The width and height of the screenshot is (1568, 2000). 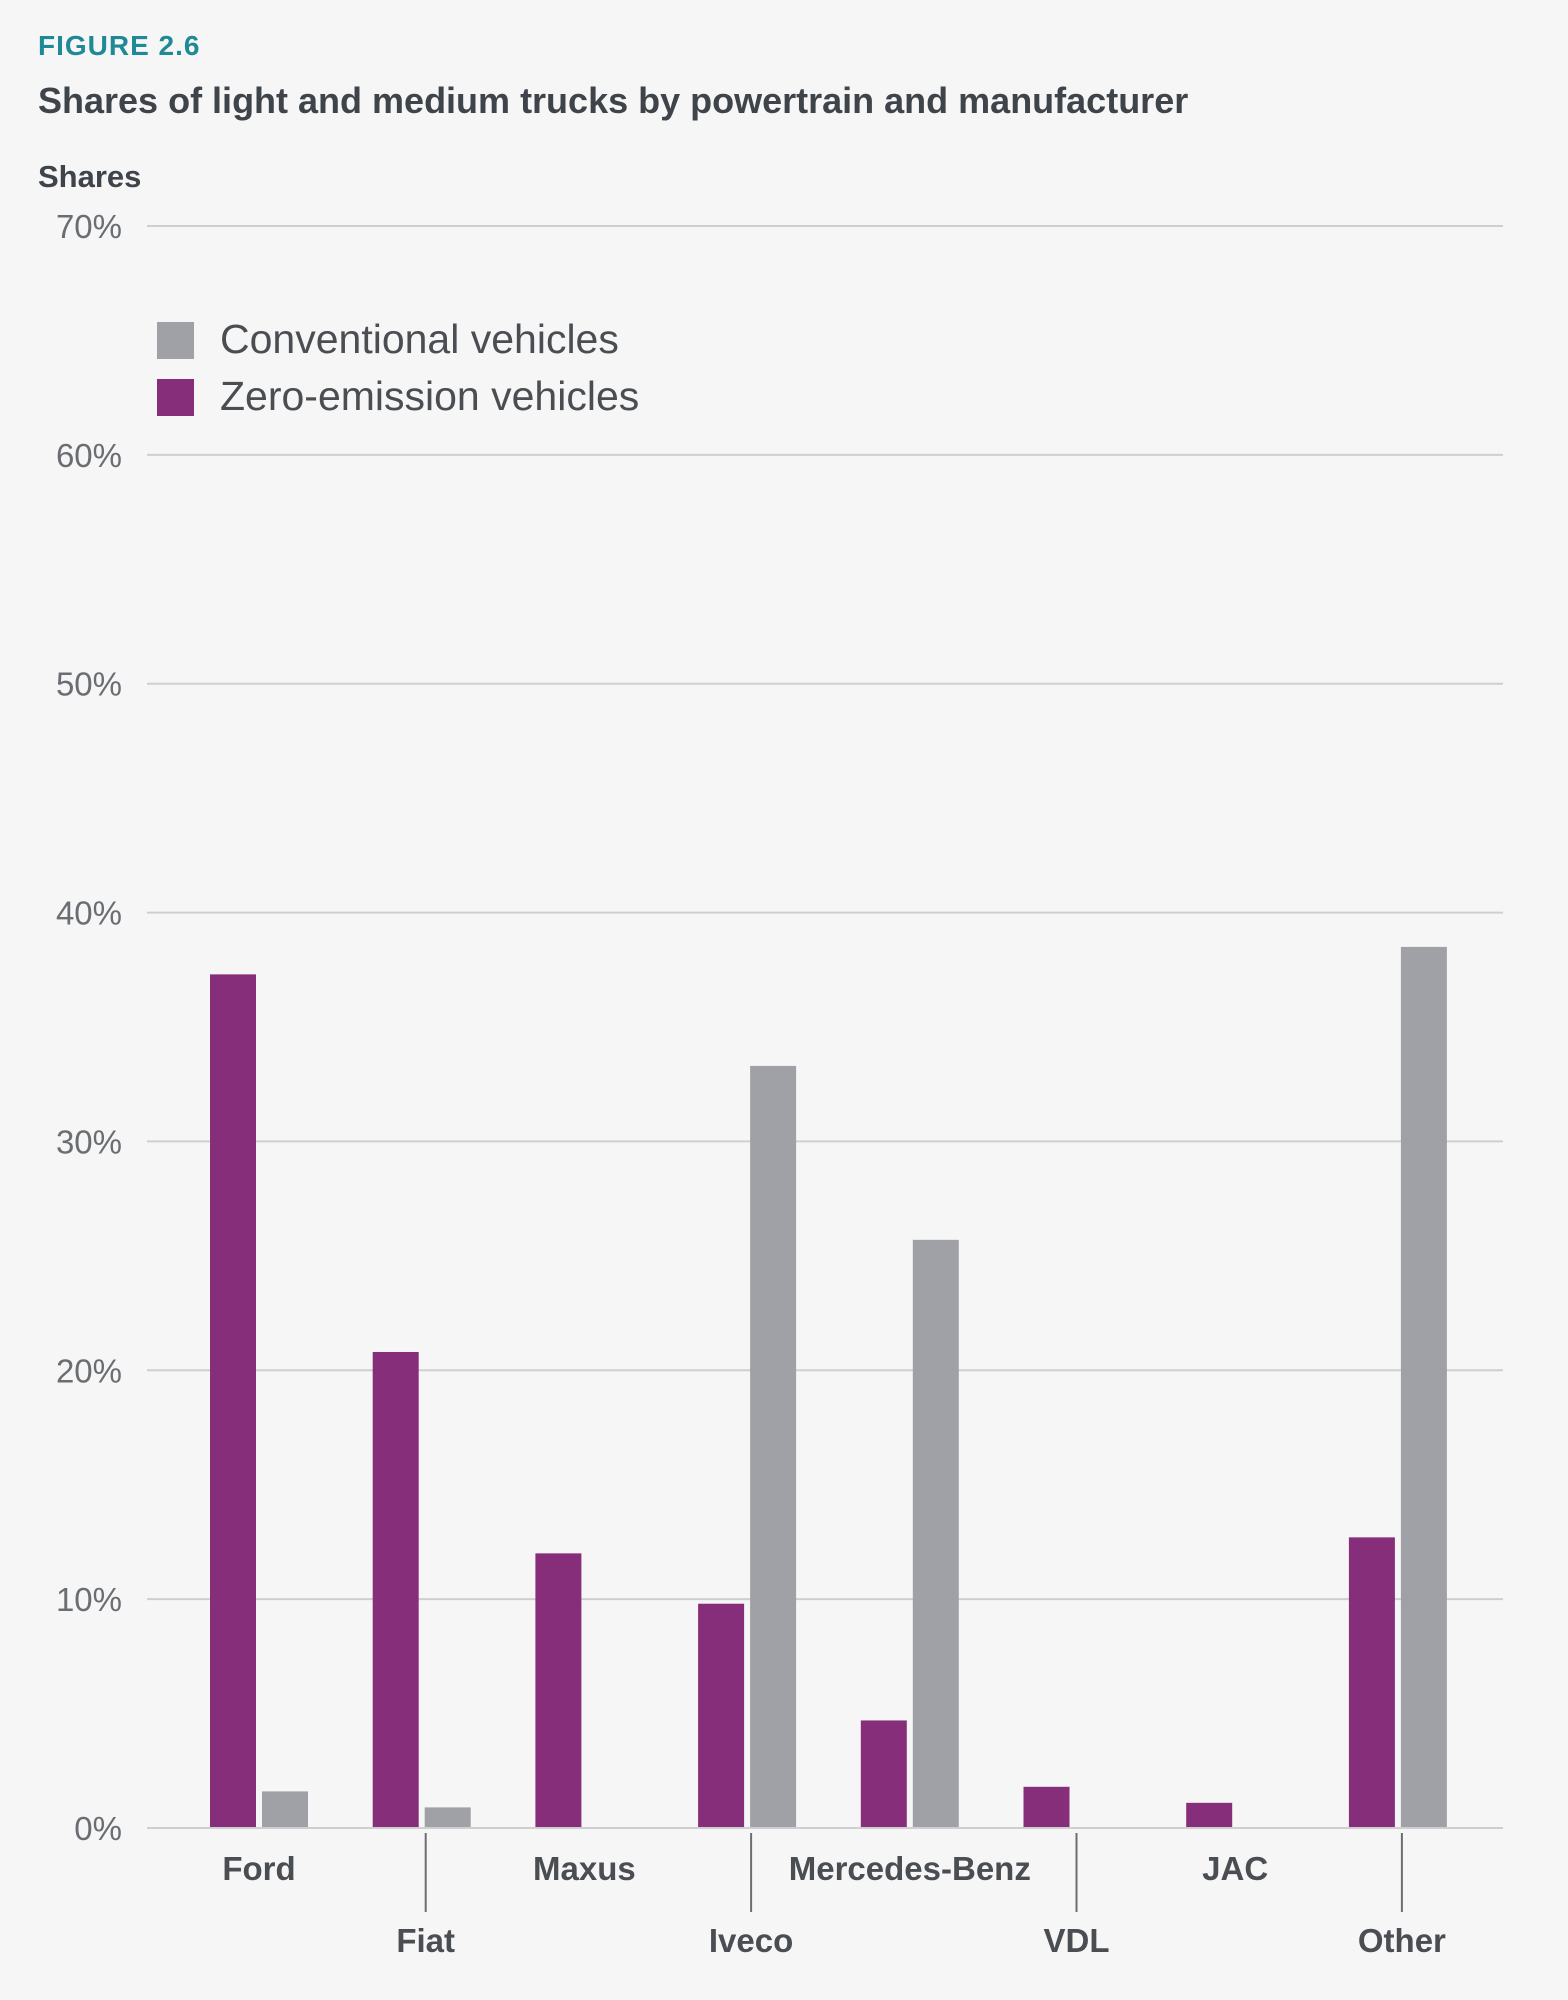 I want to click on y-tick-label: 20%, so click(x=89, y=1370).